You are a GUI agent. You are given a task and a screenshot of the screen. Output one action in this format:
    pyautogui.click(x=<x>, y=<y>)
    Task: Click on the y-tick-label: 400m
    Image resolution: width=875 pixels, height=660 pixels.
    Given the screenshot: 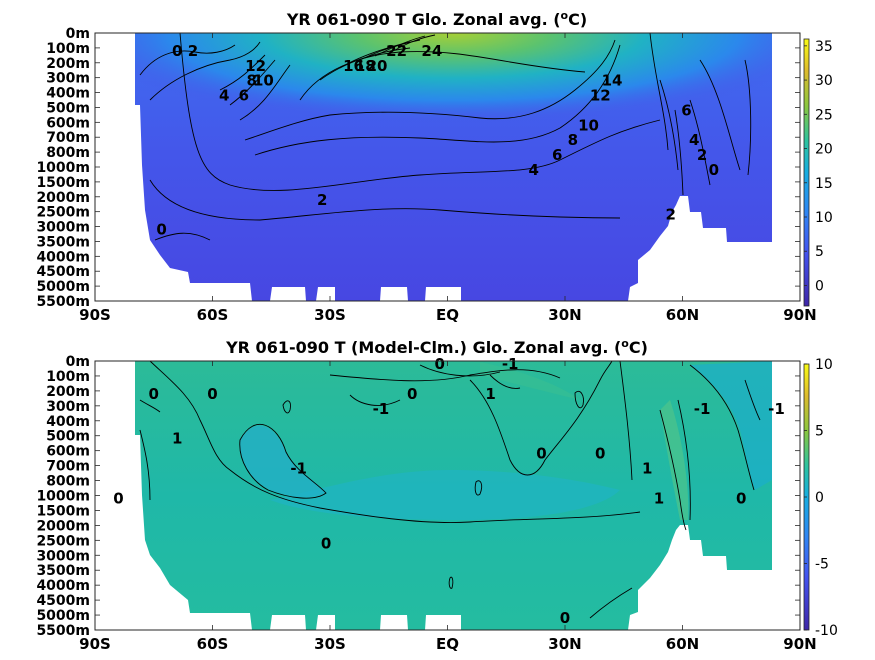 What is the action you would take?
    pyautogui.click(x=68, y=94)
    